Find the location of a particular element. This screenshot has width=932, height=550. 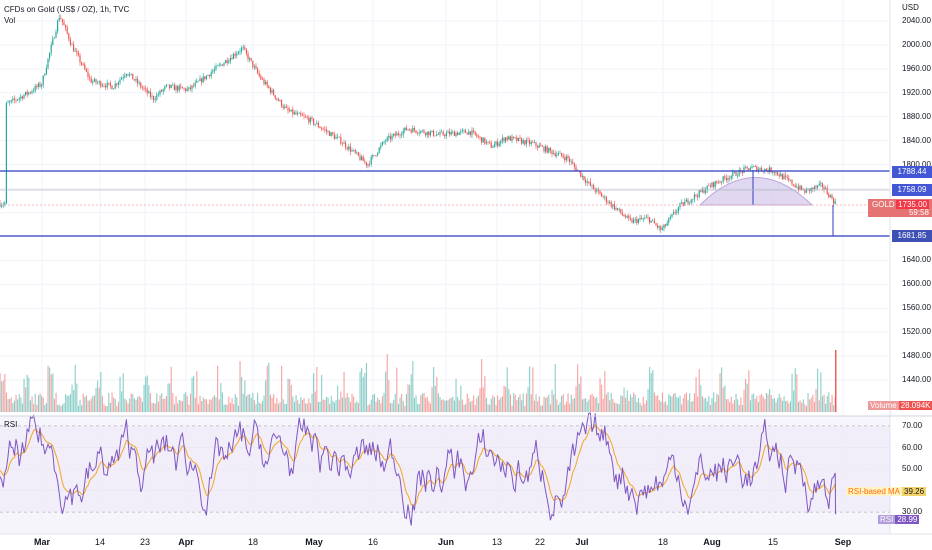

volume-name: Volume is located at coordinates (883, 405).